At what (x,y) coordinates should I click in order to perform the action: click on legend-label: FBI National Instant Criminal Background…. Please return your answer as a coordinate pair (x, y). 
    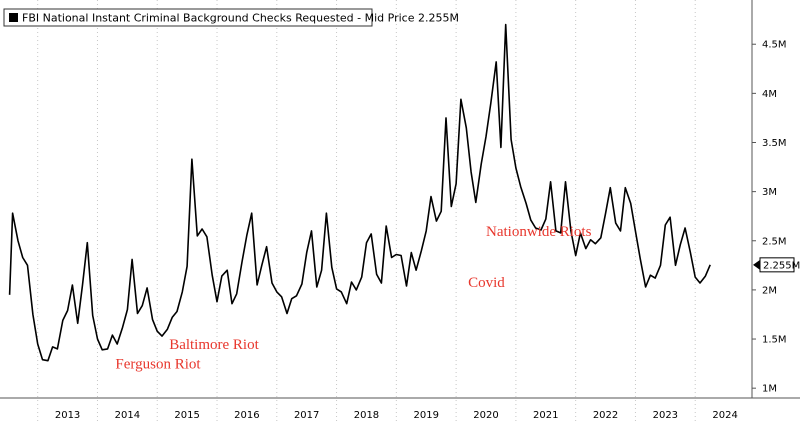
    Looking at the image, I should click on (240, 18).